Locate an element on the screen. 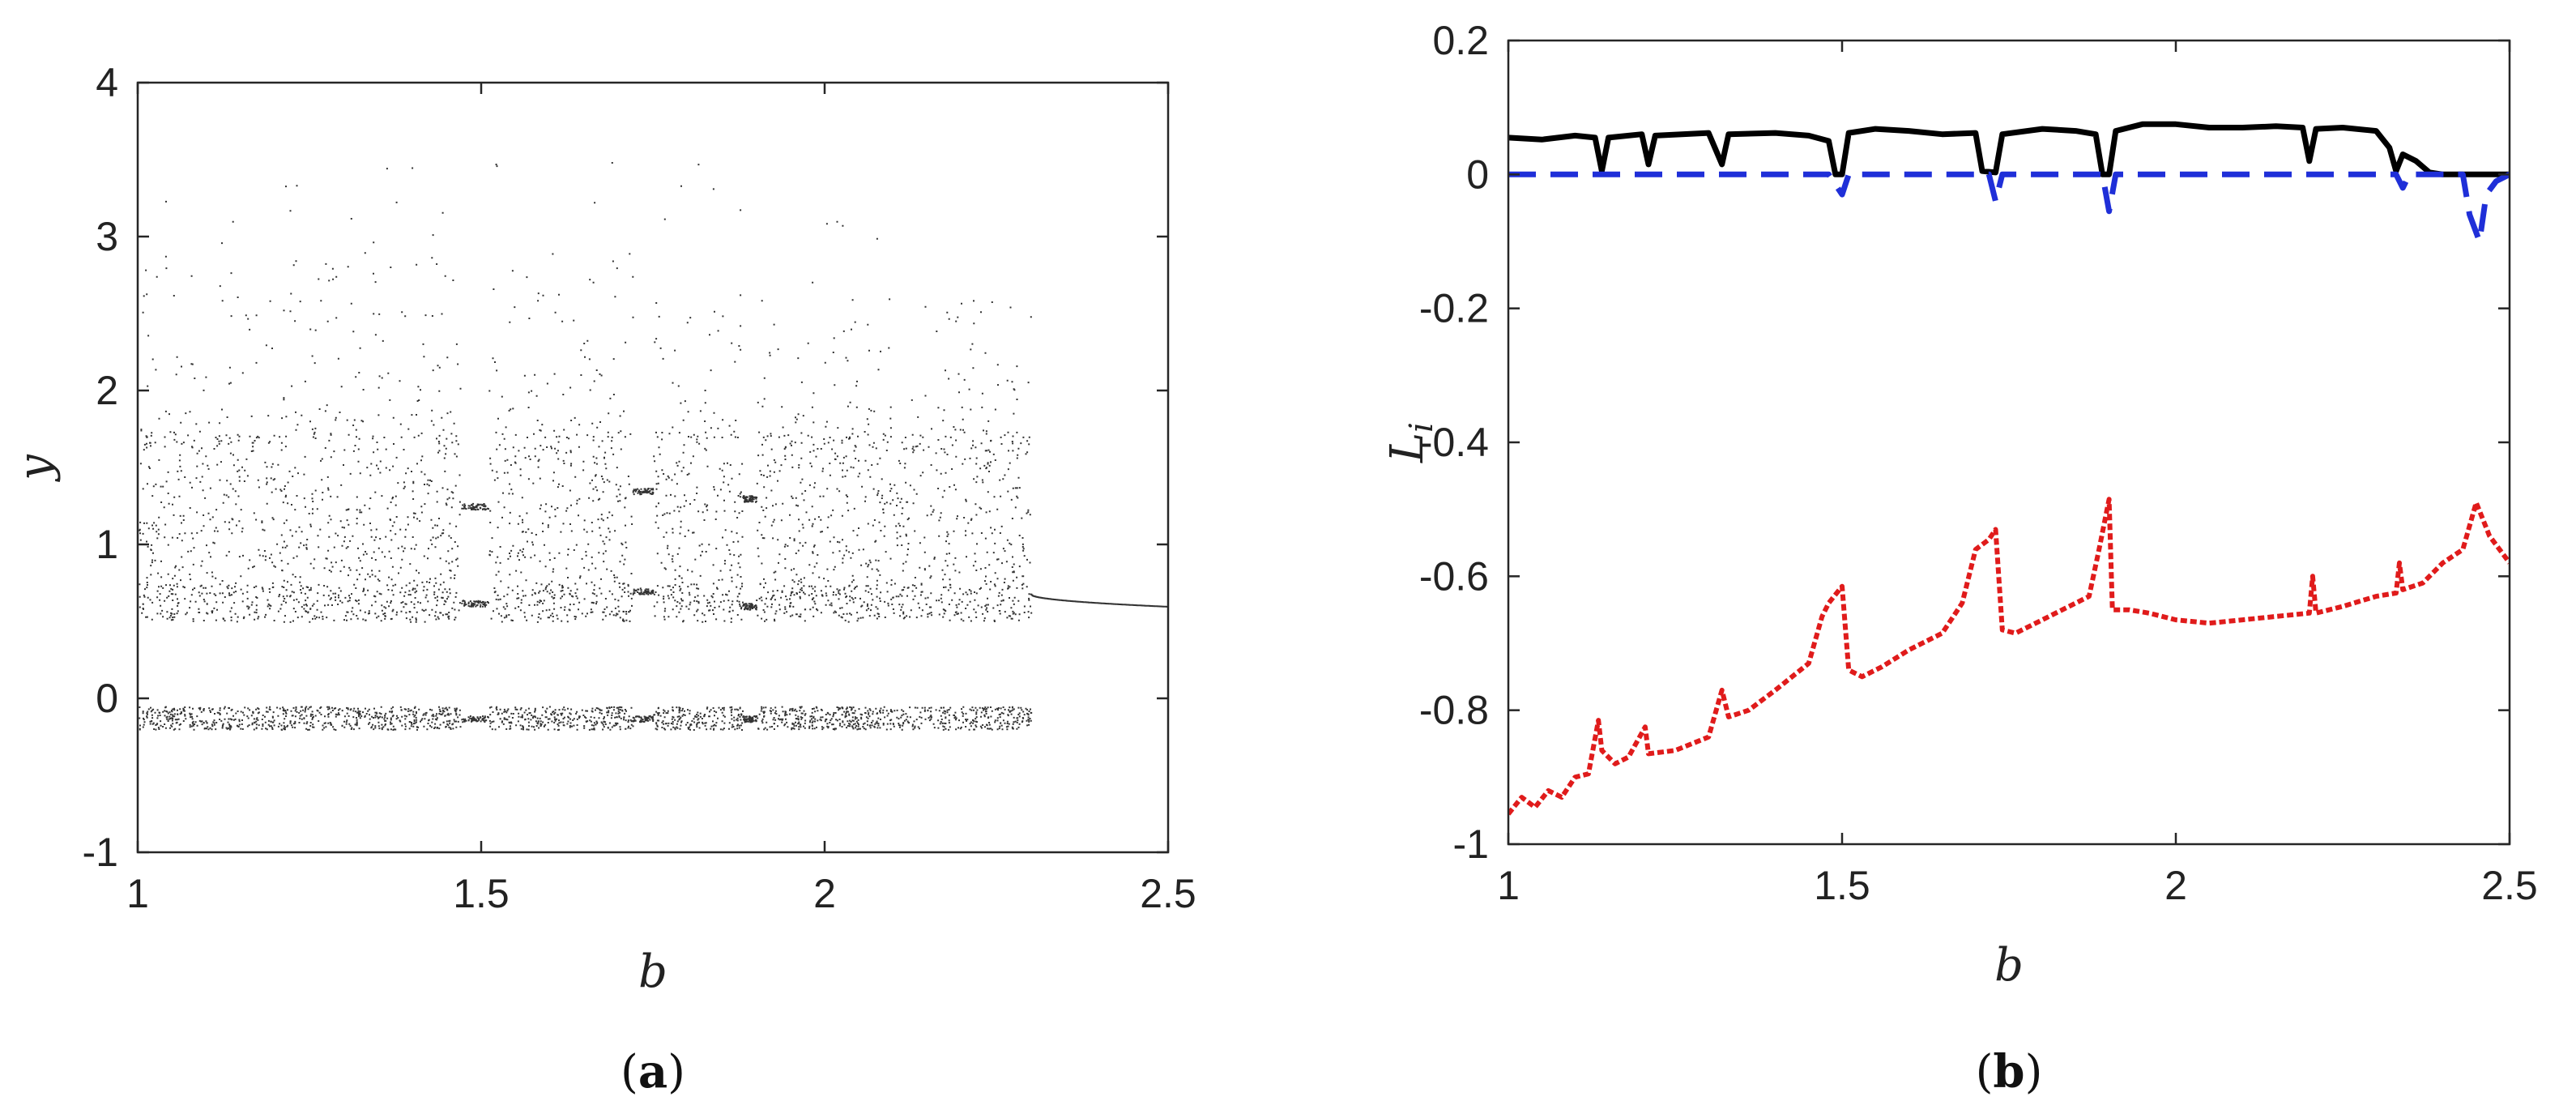 This screenshot has height=1118, width=2576. lyapunov-exponent-3-line is located at coordinates (2009, 656).